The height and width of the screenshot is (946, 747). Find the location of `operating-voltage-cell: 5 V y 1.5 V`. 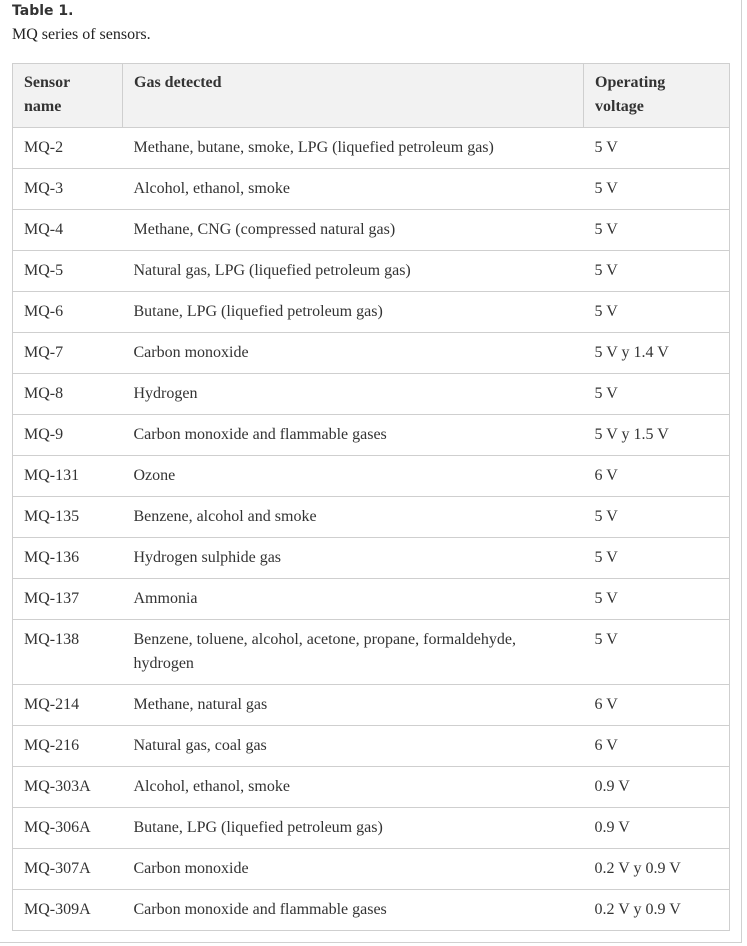

operating-voltage-cell: 5 V y 1.5 V is located at coordinates (656, 435).